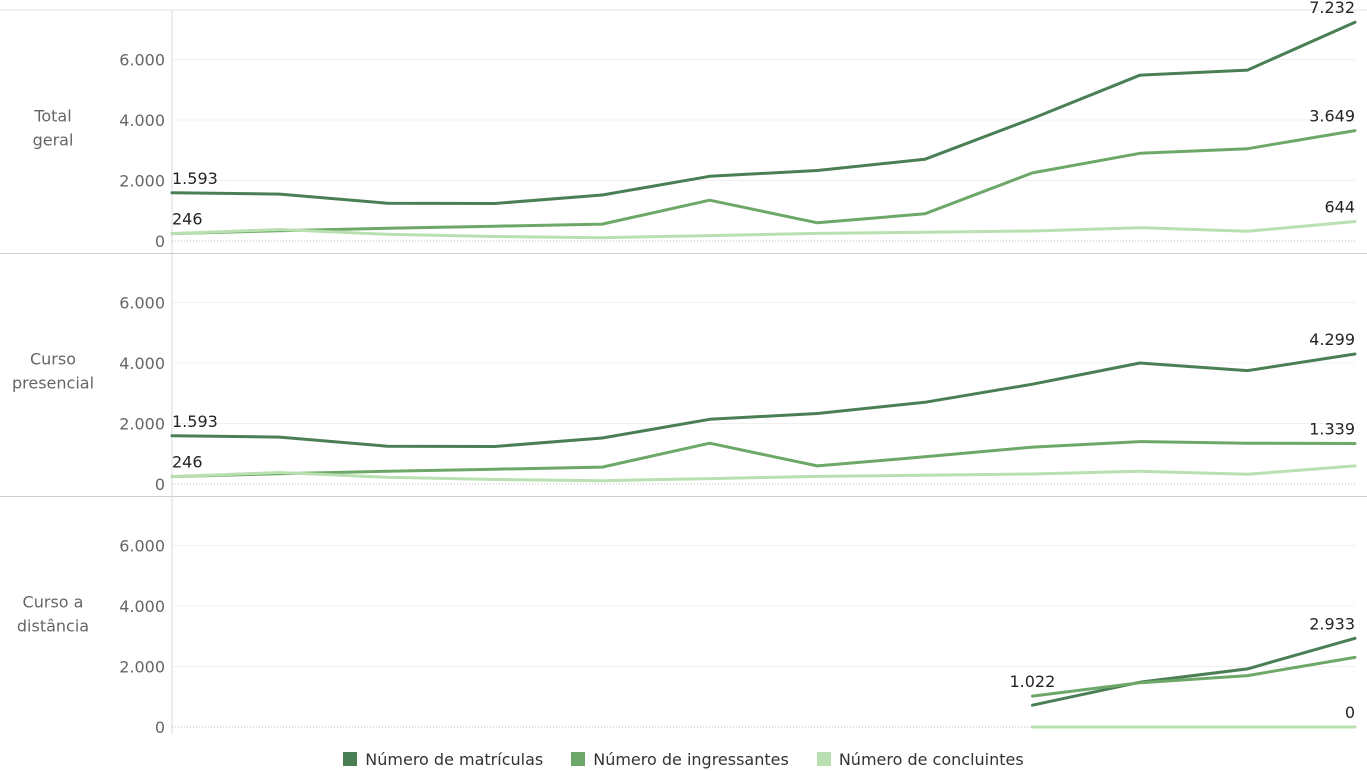 This screenshot has height=771, width=1367. Describe the element at coordinates (691, 759) in the screenshot. I see `legend-label-ingressantes: Número de ingressantes` at that location.